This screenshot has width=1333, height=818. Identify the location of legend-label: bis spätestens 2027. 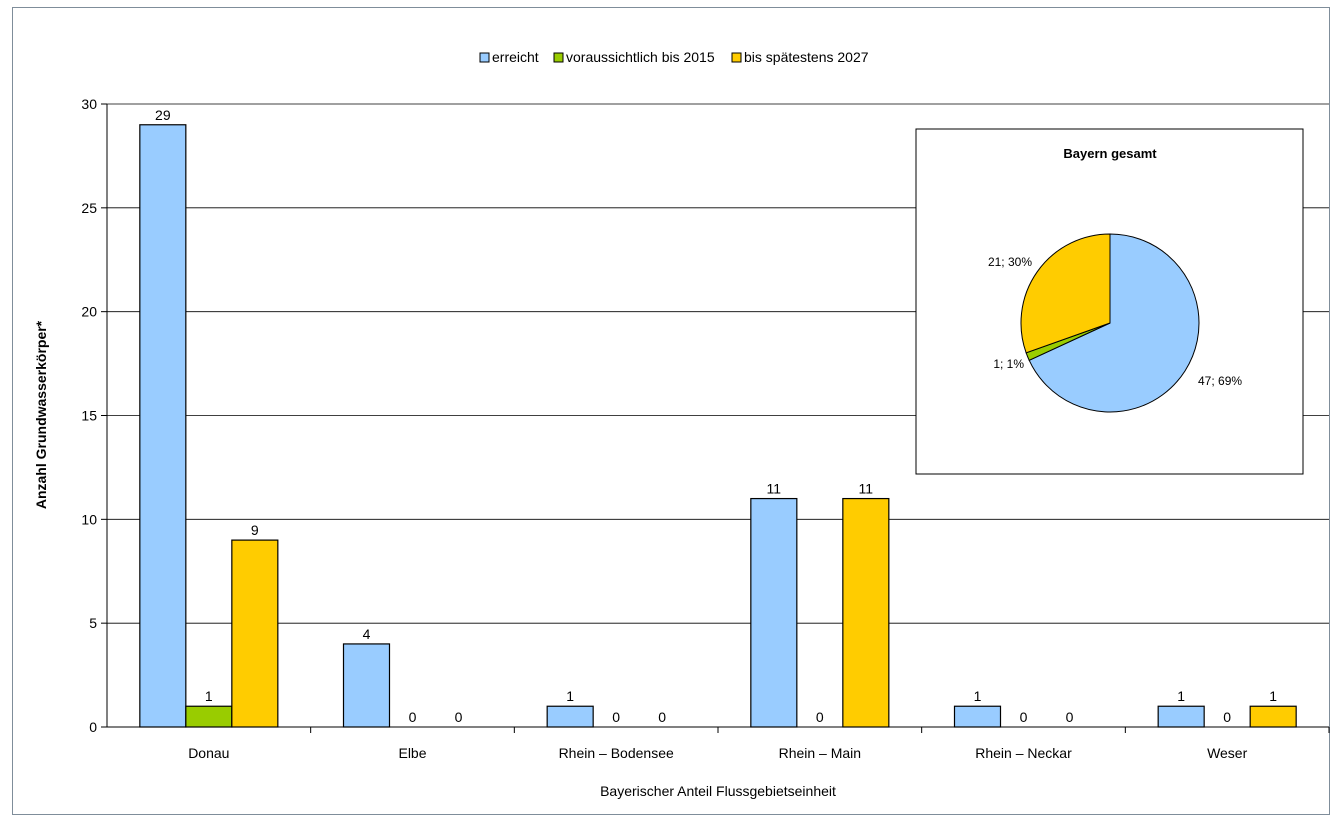
(806, 57).